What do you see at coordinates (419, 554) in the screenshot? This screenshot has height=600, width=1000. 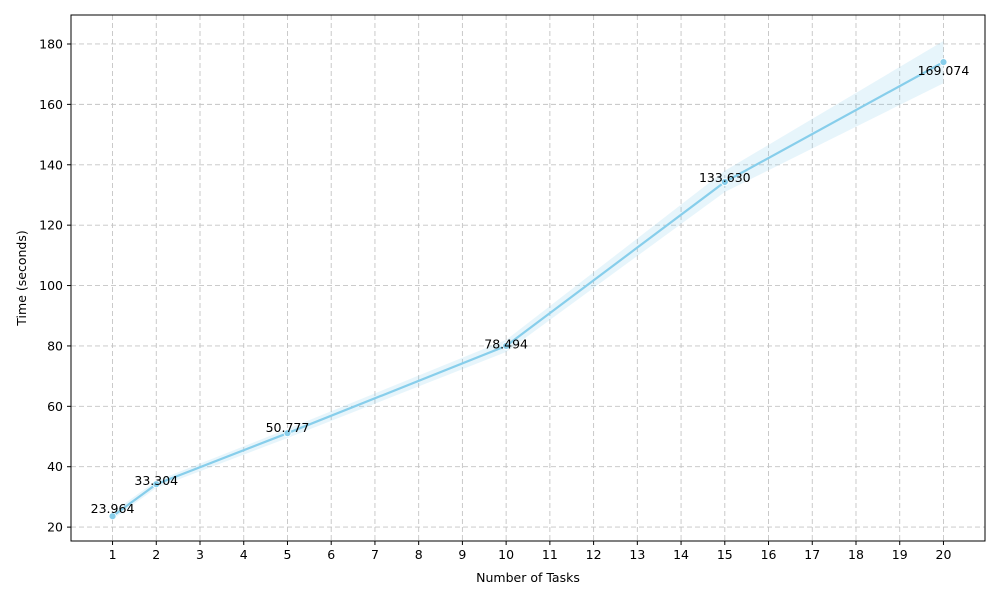 I see `x-tick-label: 8` at bounding box center [419, 554].